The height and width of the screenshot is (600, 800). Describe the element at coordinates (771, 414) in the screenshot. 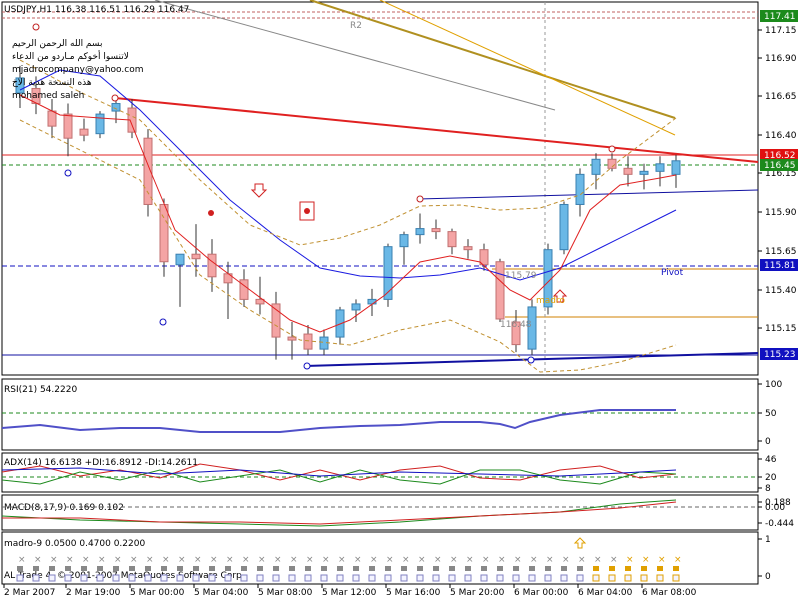

I see `axis-label: 50` at that location.